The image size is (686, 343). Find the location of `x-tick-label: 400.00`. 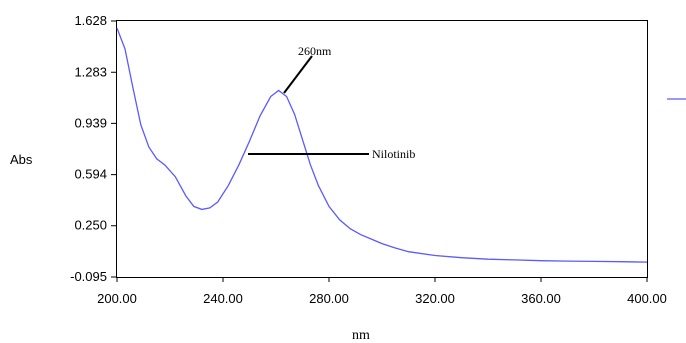

x-tick-label: 400.00 is located at coordinates (647, 298).